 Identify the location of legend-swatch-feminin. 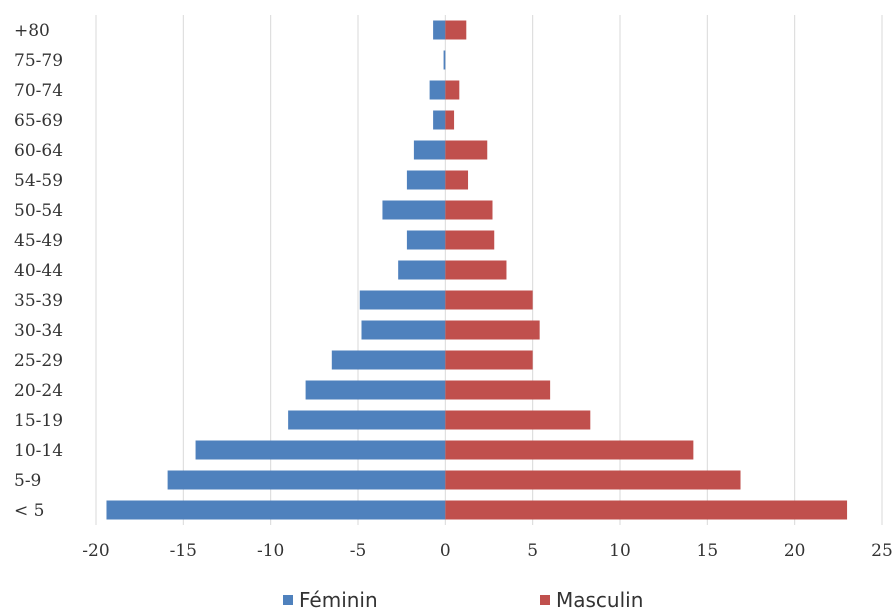
(288, 600).